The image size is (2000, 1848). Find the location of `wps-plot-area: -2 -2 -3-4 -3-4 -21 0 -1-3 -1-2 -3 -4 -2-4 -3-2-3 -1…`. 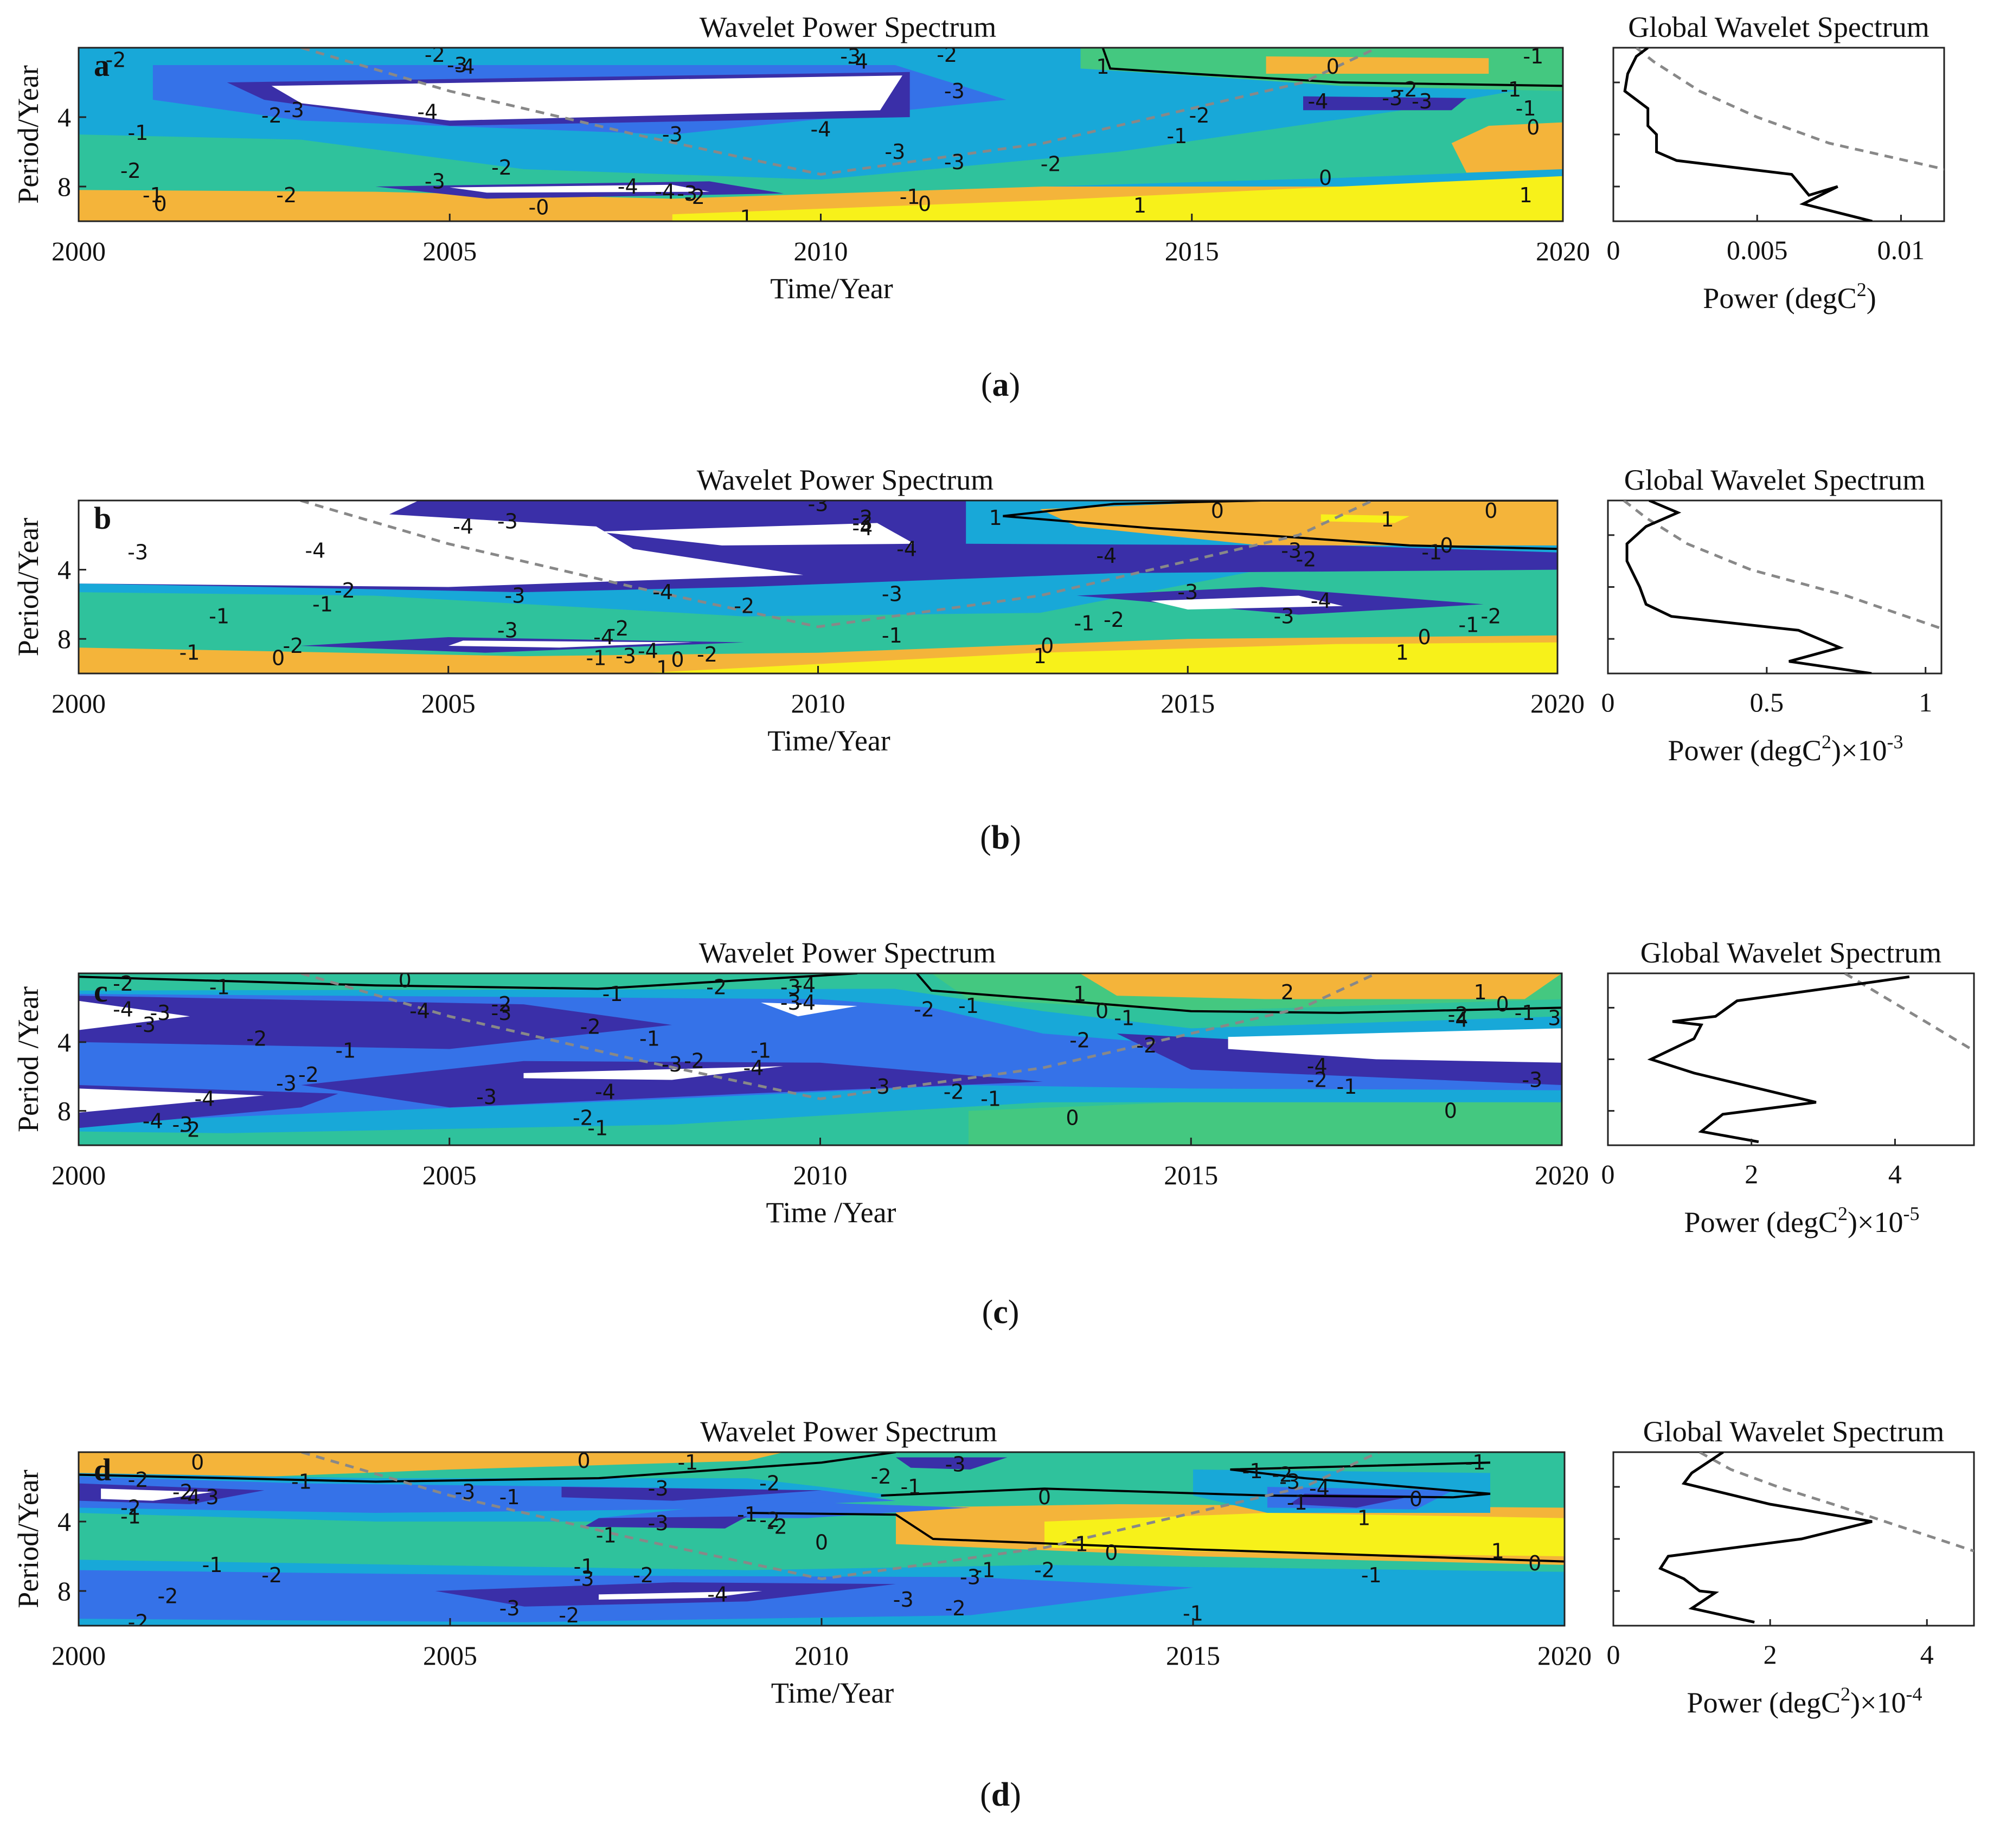

wps-plot-area: -2 -2 -3-4 -3-4 -21 0 -1-3 -1-2 -3 -4 -2-4 -3-2-3 -1… is located at coordinates (821, 136).